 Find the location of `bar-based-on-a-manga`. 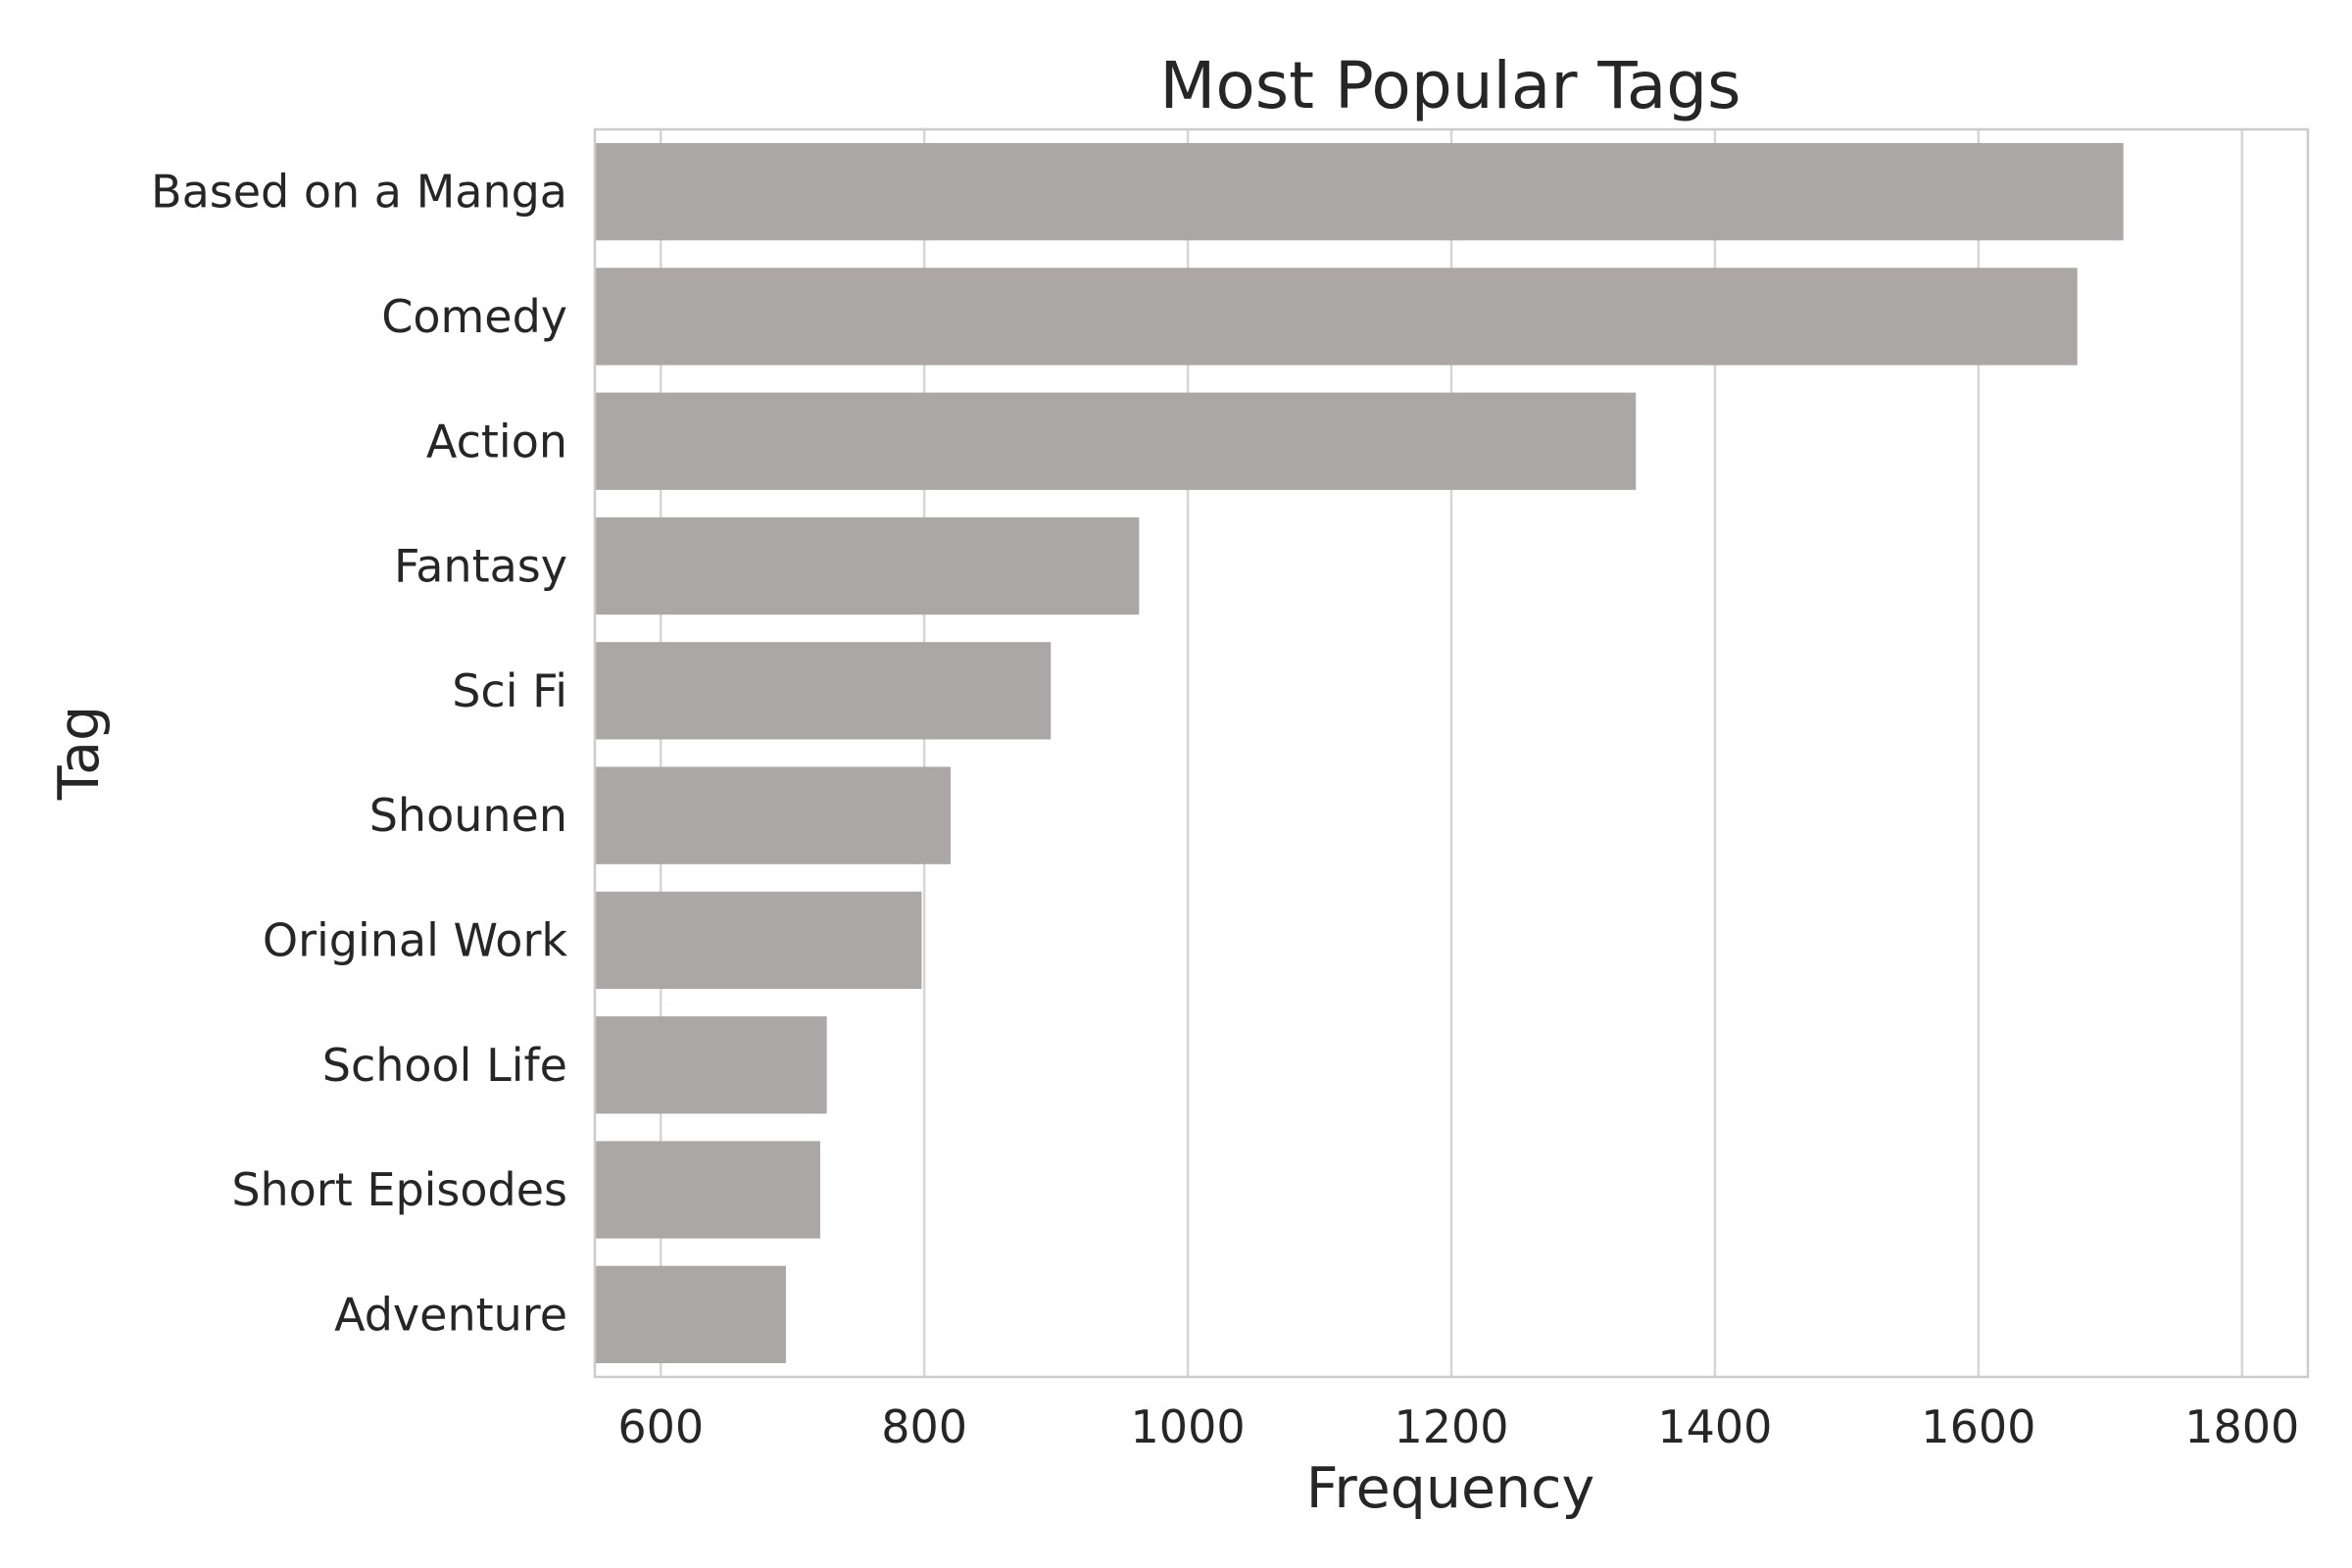

bar-based-on-a-manga is located at coordinates (1359, 192).